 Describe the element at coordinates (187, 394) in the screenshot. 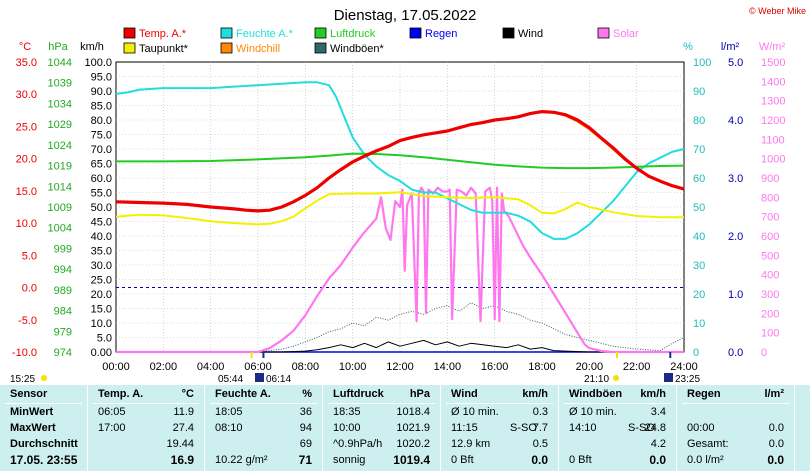

I see `stats-unit-temp: °C` at that location.